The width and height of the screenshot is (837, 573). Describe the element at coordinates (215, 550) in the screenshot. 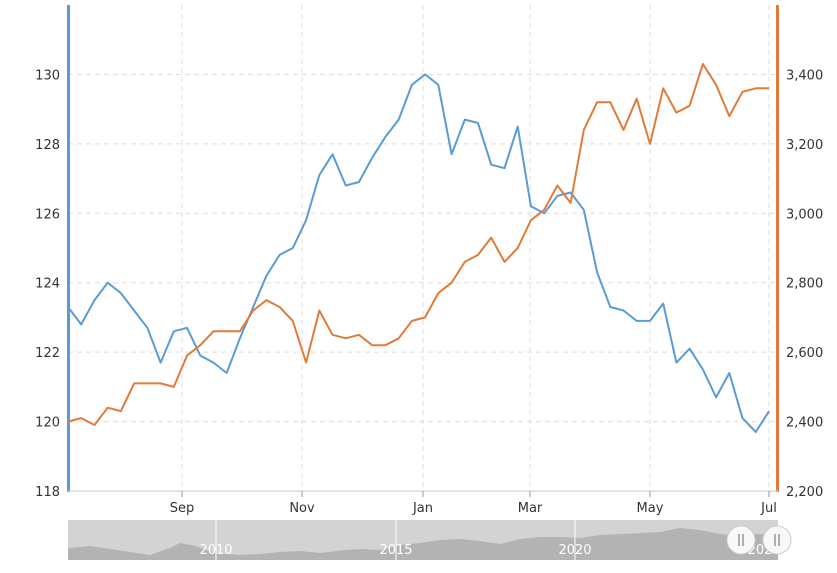

I see `navigator-label-2010: 2010` at that location.